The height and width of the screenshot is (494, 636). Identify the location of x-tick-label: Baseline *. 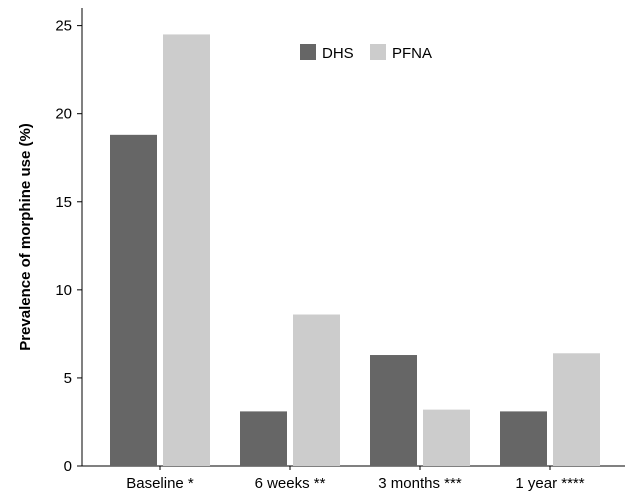
(160, 483).